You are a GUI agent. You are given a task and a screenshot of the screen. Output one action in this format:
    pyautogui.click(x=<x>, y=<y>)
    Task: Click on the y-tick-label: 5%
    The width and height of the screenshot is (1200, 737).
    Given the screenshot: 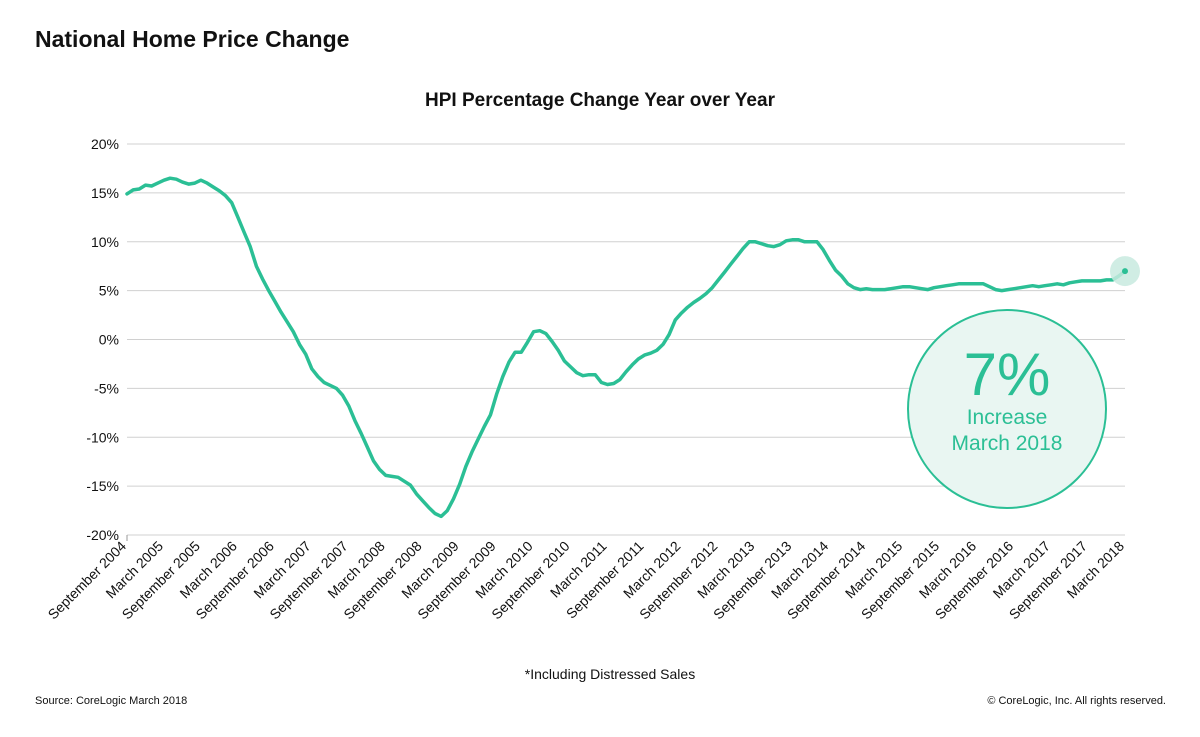 What is the action you would take?
    pyautogui.click(x=109, y=291)
    